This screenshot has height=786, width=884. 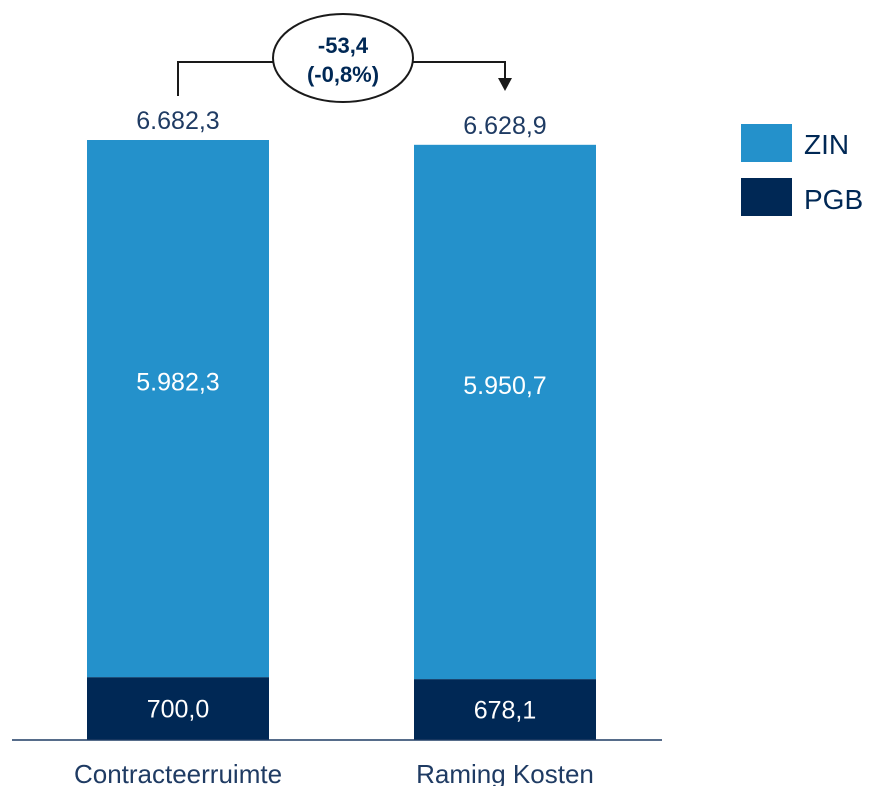 What do you see at coordinates (766, 197) in the screenshot?
I see `legend-swatch-pgb` at bounding box center [766, 197].